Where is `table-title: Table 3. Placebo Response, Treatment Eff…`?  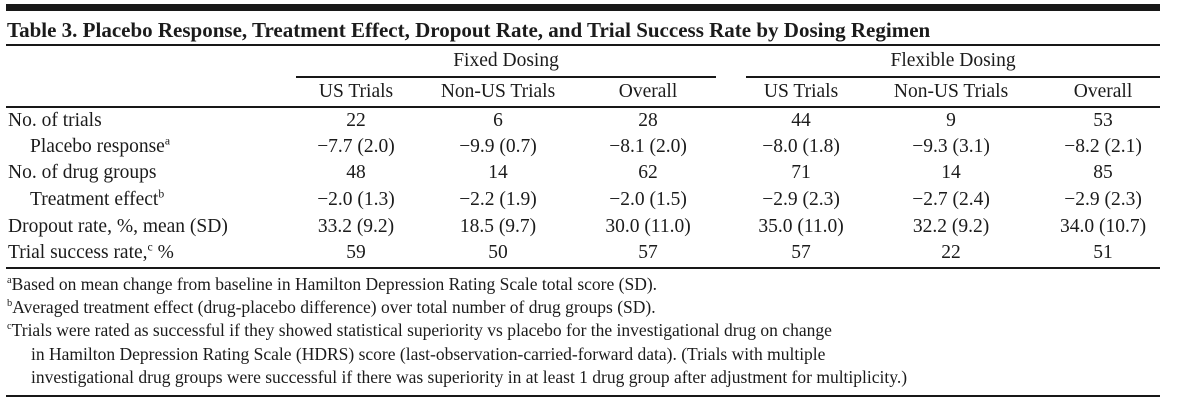
table-title: Table 3. Placebo Response, Treatment Eff… is located at coordinates (583, 28).